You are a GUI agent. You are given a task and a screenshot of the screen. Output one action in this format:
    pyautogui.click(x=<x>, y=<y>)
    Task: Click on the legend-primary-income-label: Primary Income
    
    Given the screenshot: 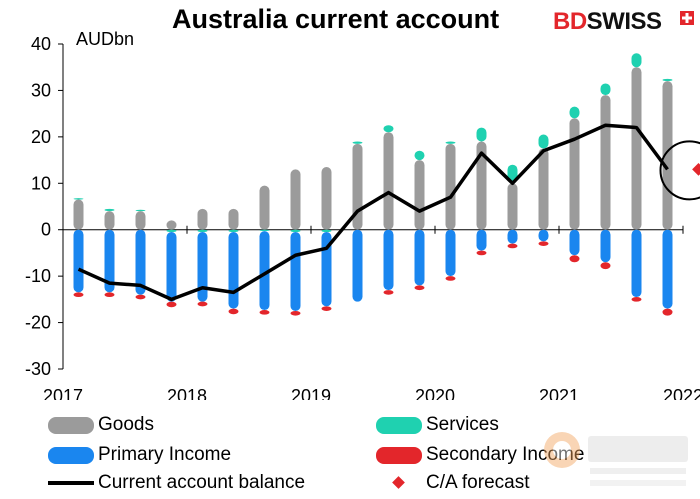 What is the action you would take?
    pyautogui.click(x=165, y=454)
    